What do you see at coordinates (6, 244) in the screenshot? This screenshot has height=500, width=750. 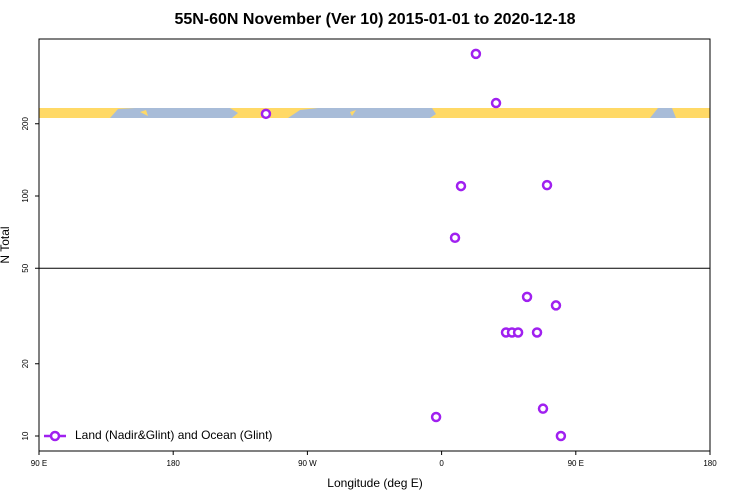 I see `y-axis-label: N Total` at bounding box center [6, 244].